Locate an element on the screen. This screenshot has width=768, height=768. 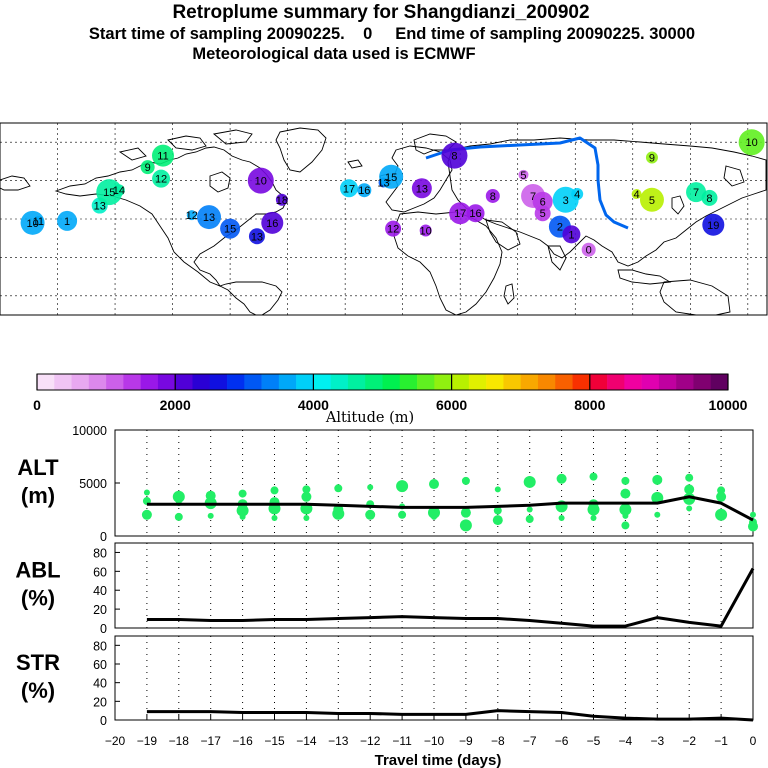
panel-label: ABL is located at coordinates (37, 570).